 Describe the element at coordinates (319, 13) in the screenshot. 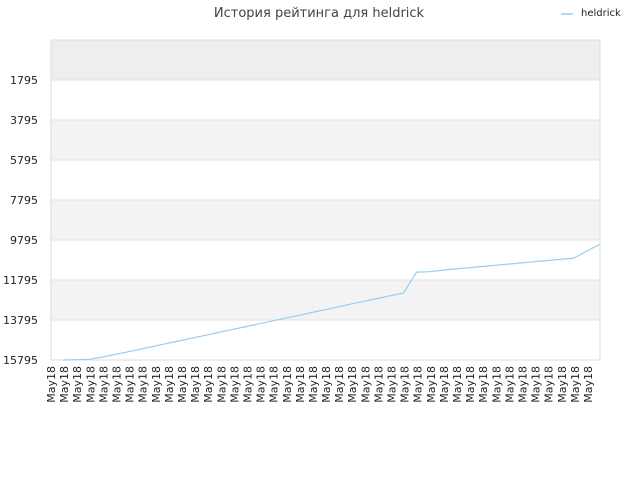

I see `chart-title: История рейтинга для heldrick` at that location.